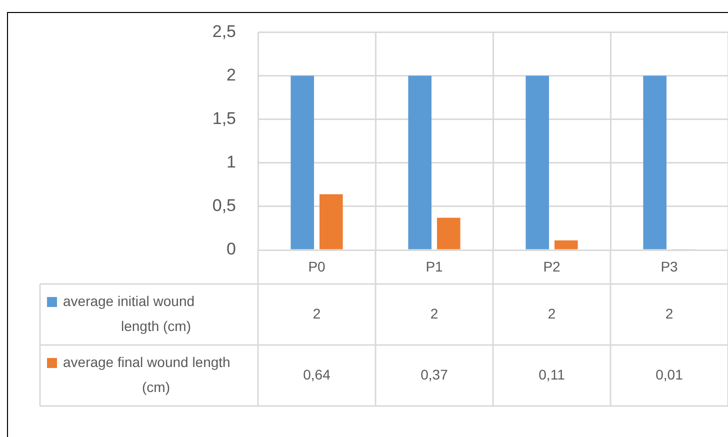 The image size is (728, 437). Describe the element at coordinates (231, 162) in the screenshot. I see `y-tick-label: 1` at that location.